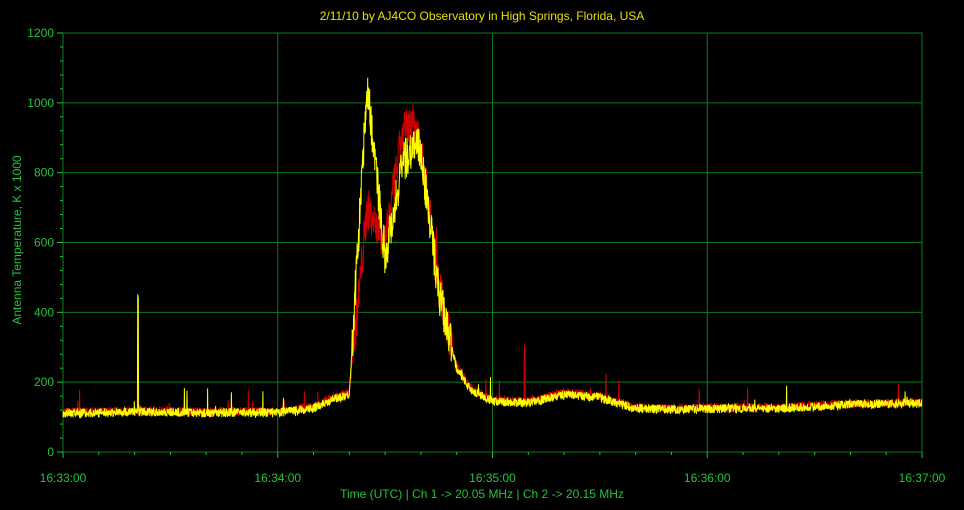 The width and height of the screenshot is (964, 510). I want to click on y-tick-label: 1200, so click(40, 33).